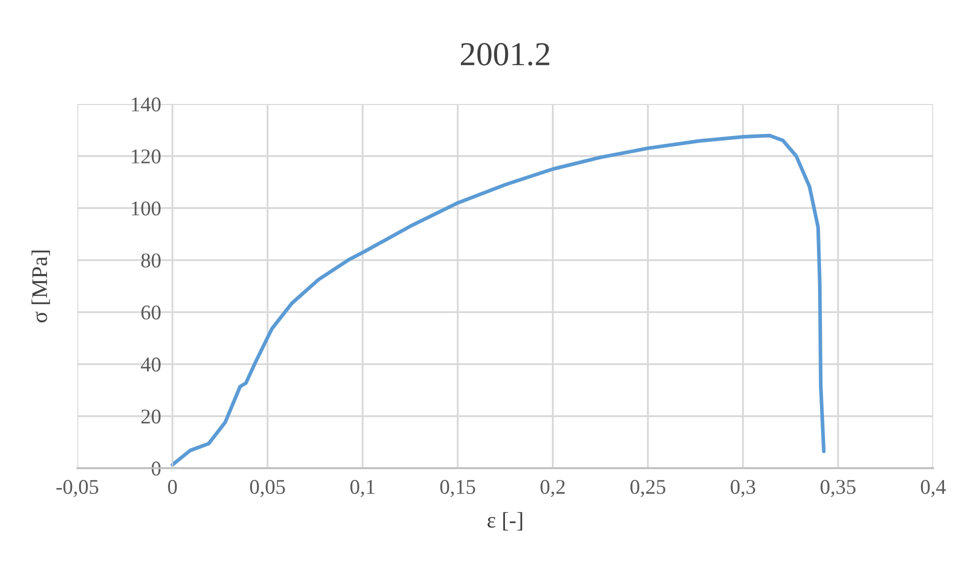  I want to click on x-tick-label: 0,25, so click(648, 488).